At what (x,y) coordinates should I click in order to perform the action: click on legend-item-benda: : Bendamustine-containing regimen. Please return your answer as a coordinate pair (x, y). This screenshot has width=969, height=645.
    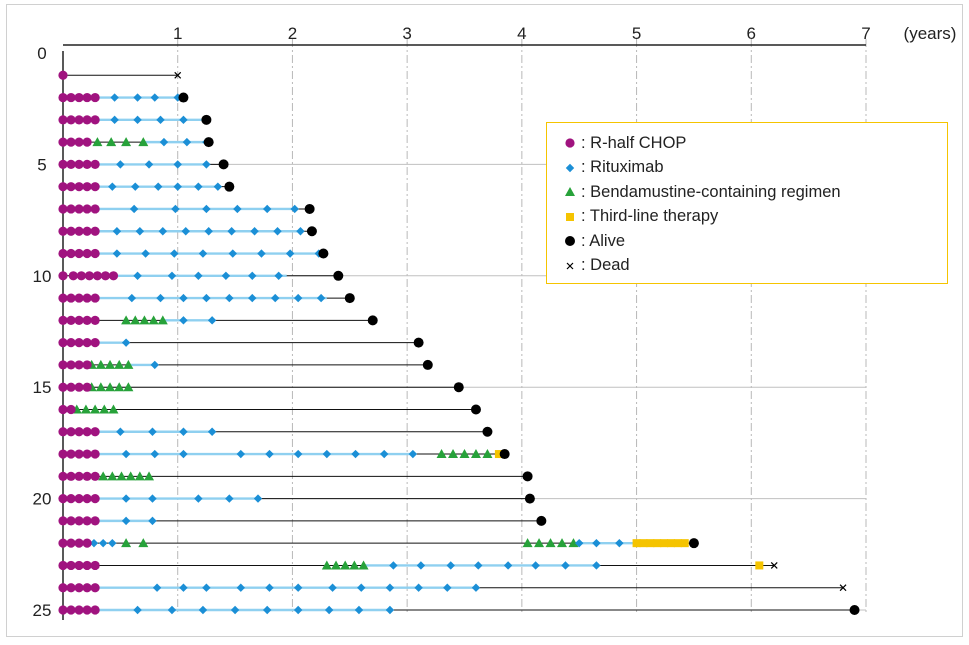
    Looking at the image, I should click on (753, 192).